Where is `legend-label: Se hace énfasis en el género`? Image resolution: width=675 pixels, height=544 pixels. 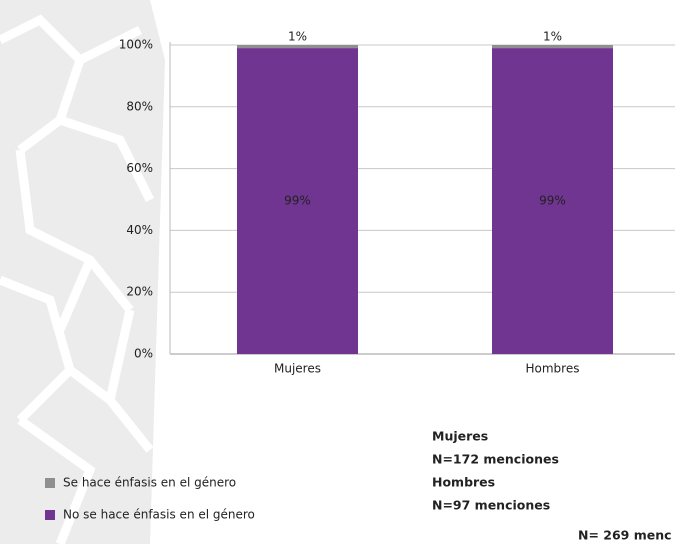 legend-label: Se hace énfasis en el género is located at coordinates (149, 483).